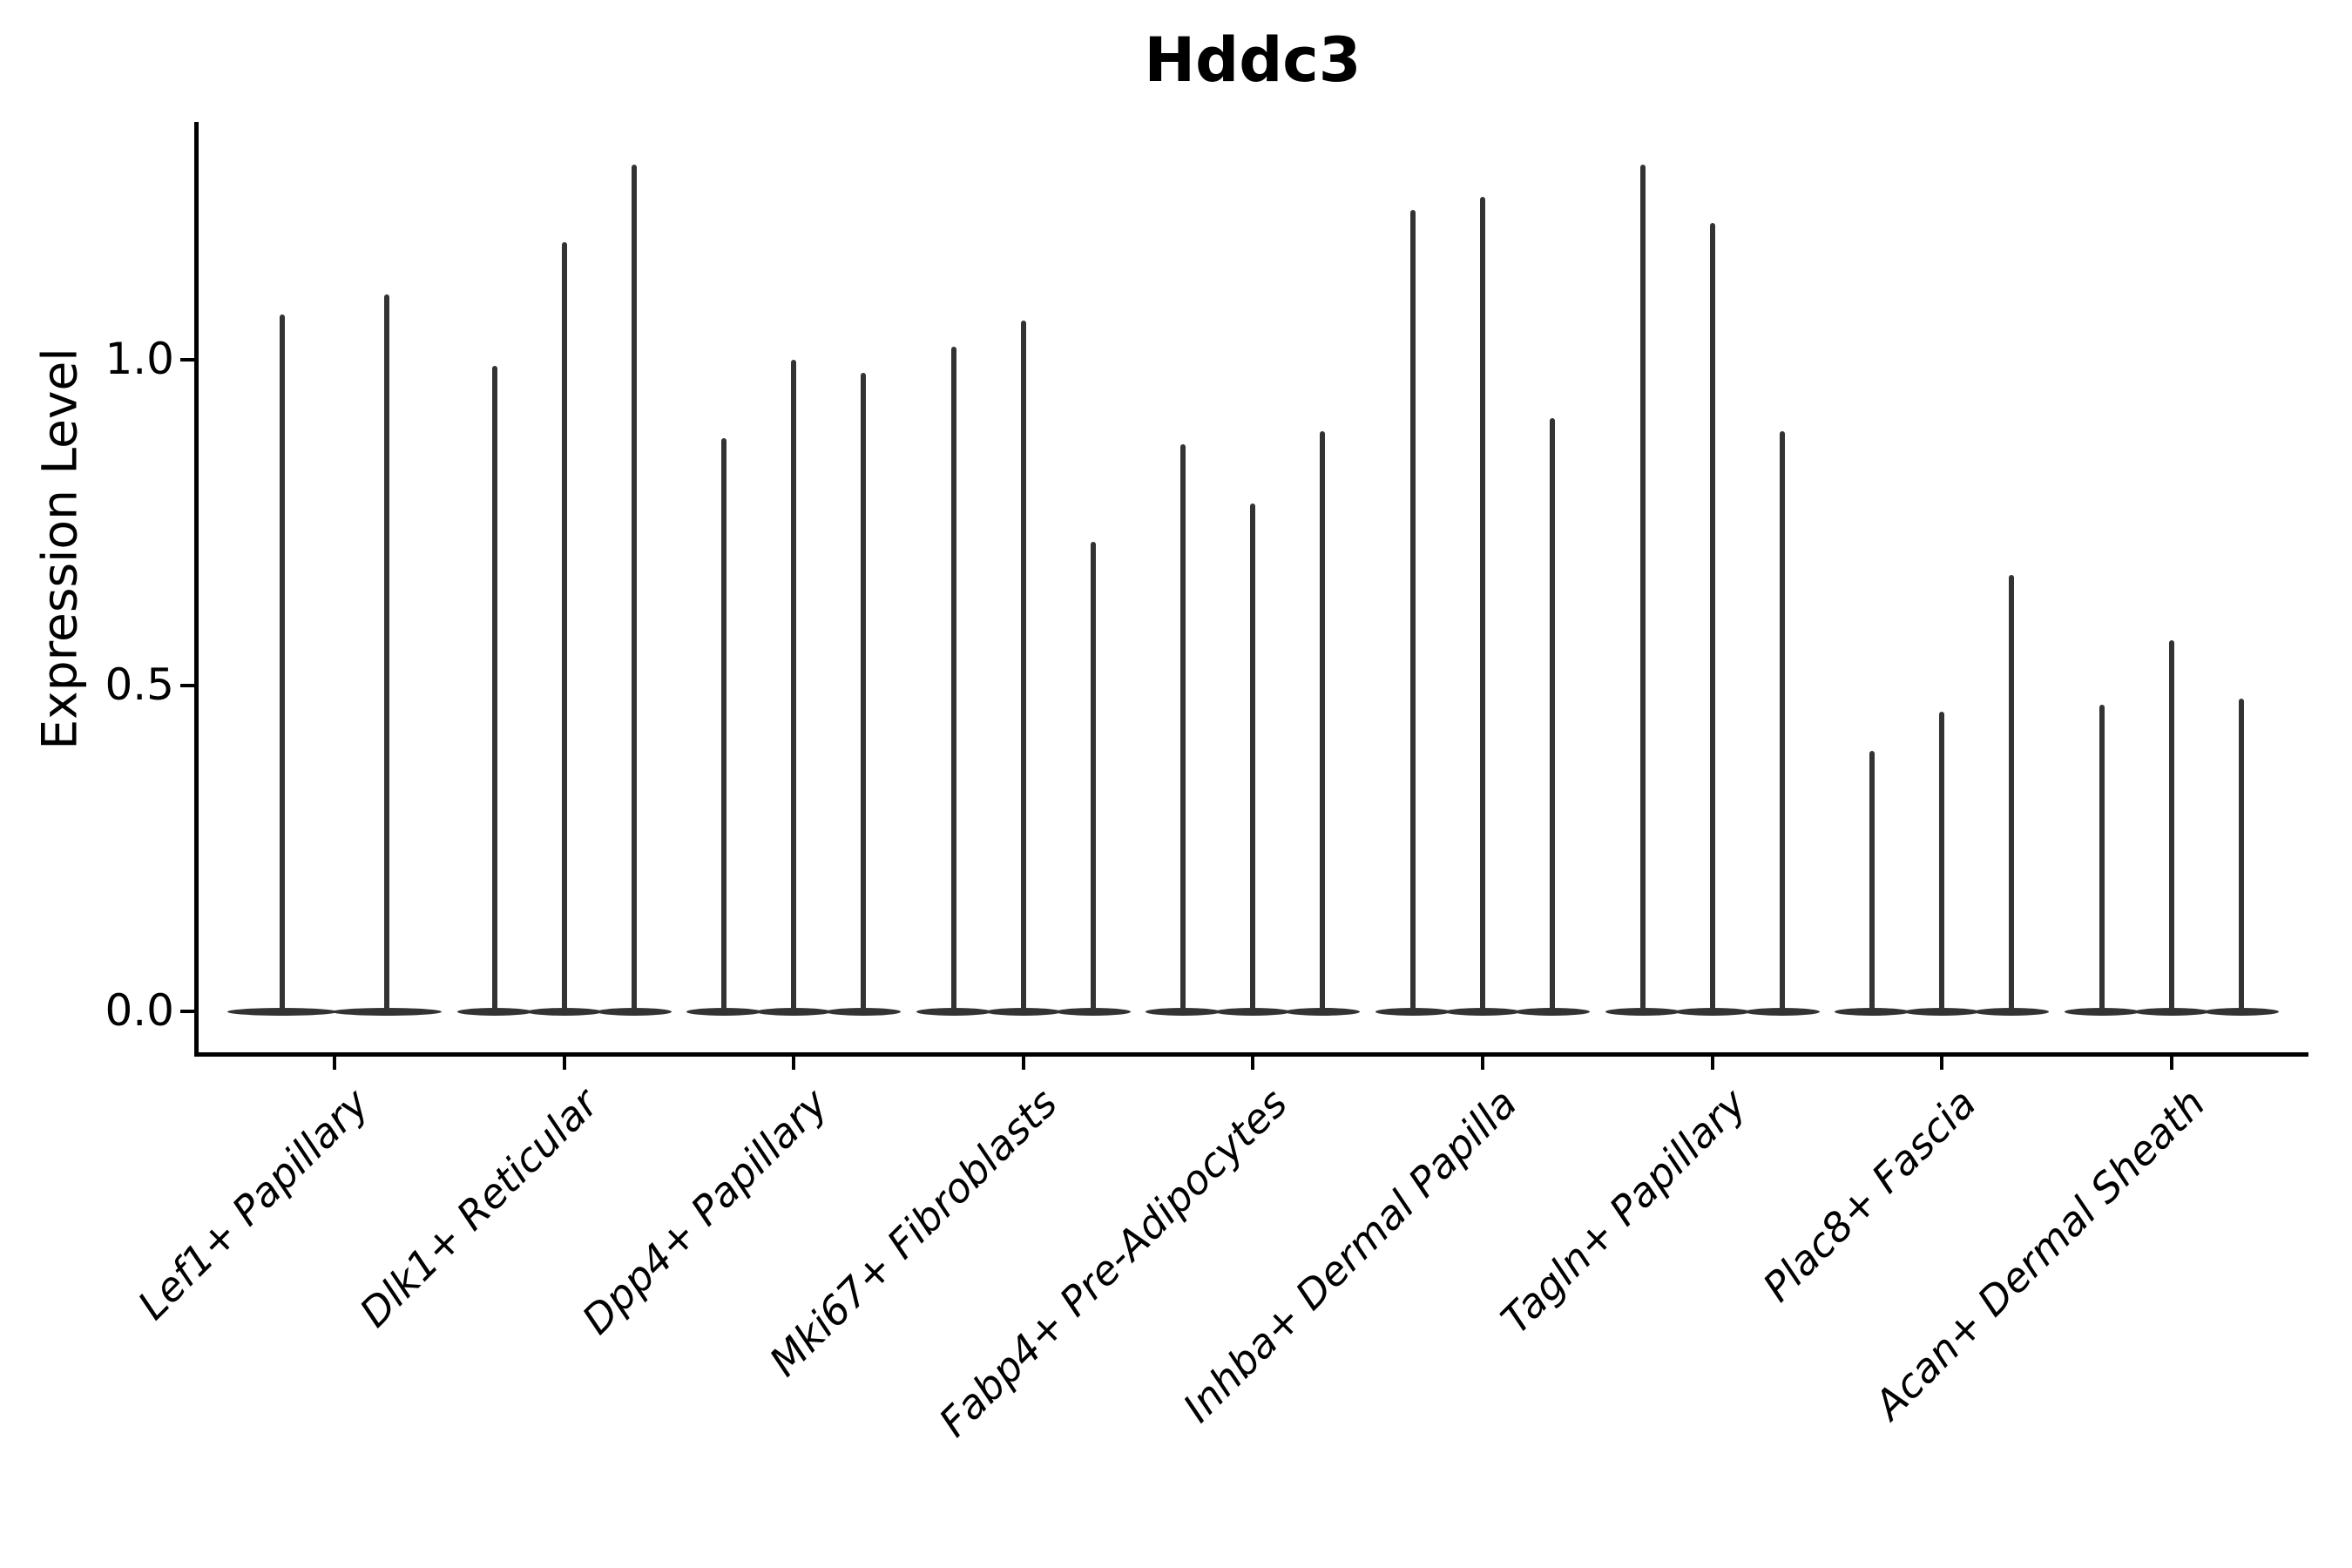 The image size is (2352, 1568). What do you see at coordinates (1253, 60) in the screenshot?
I see `plot-title: Hddc3` at bounding box center [1253, 60].